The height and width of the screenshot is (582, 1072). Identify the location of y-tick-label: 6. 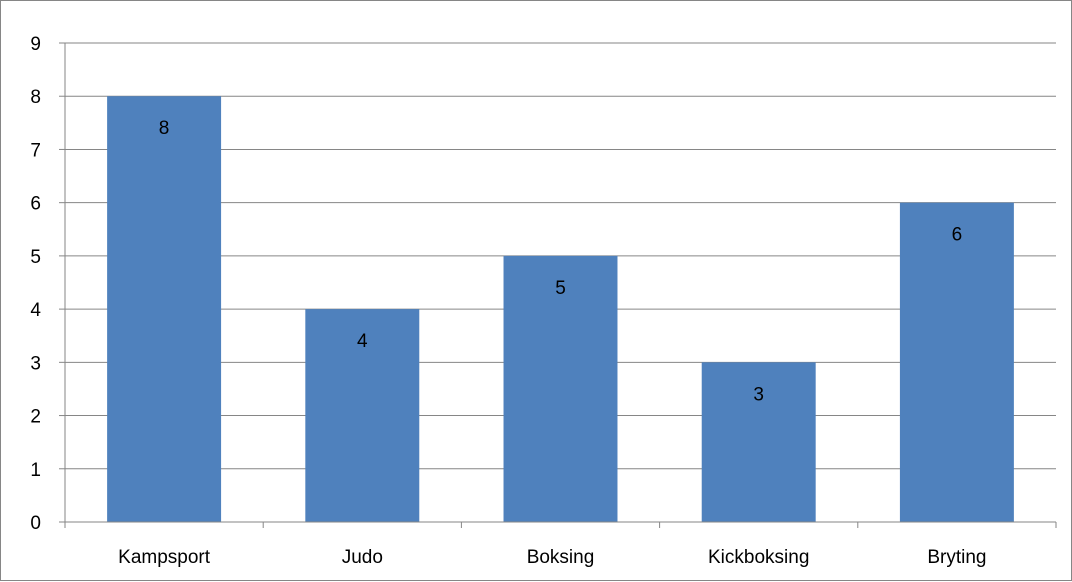
(35, 204).